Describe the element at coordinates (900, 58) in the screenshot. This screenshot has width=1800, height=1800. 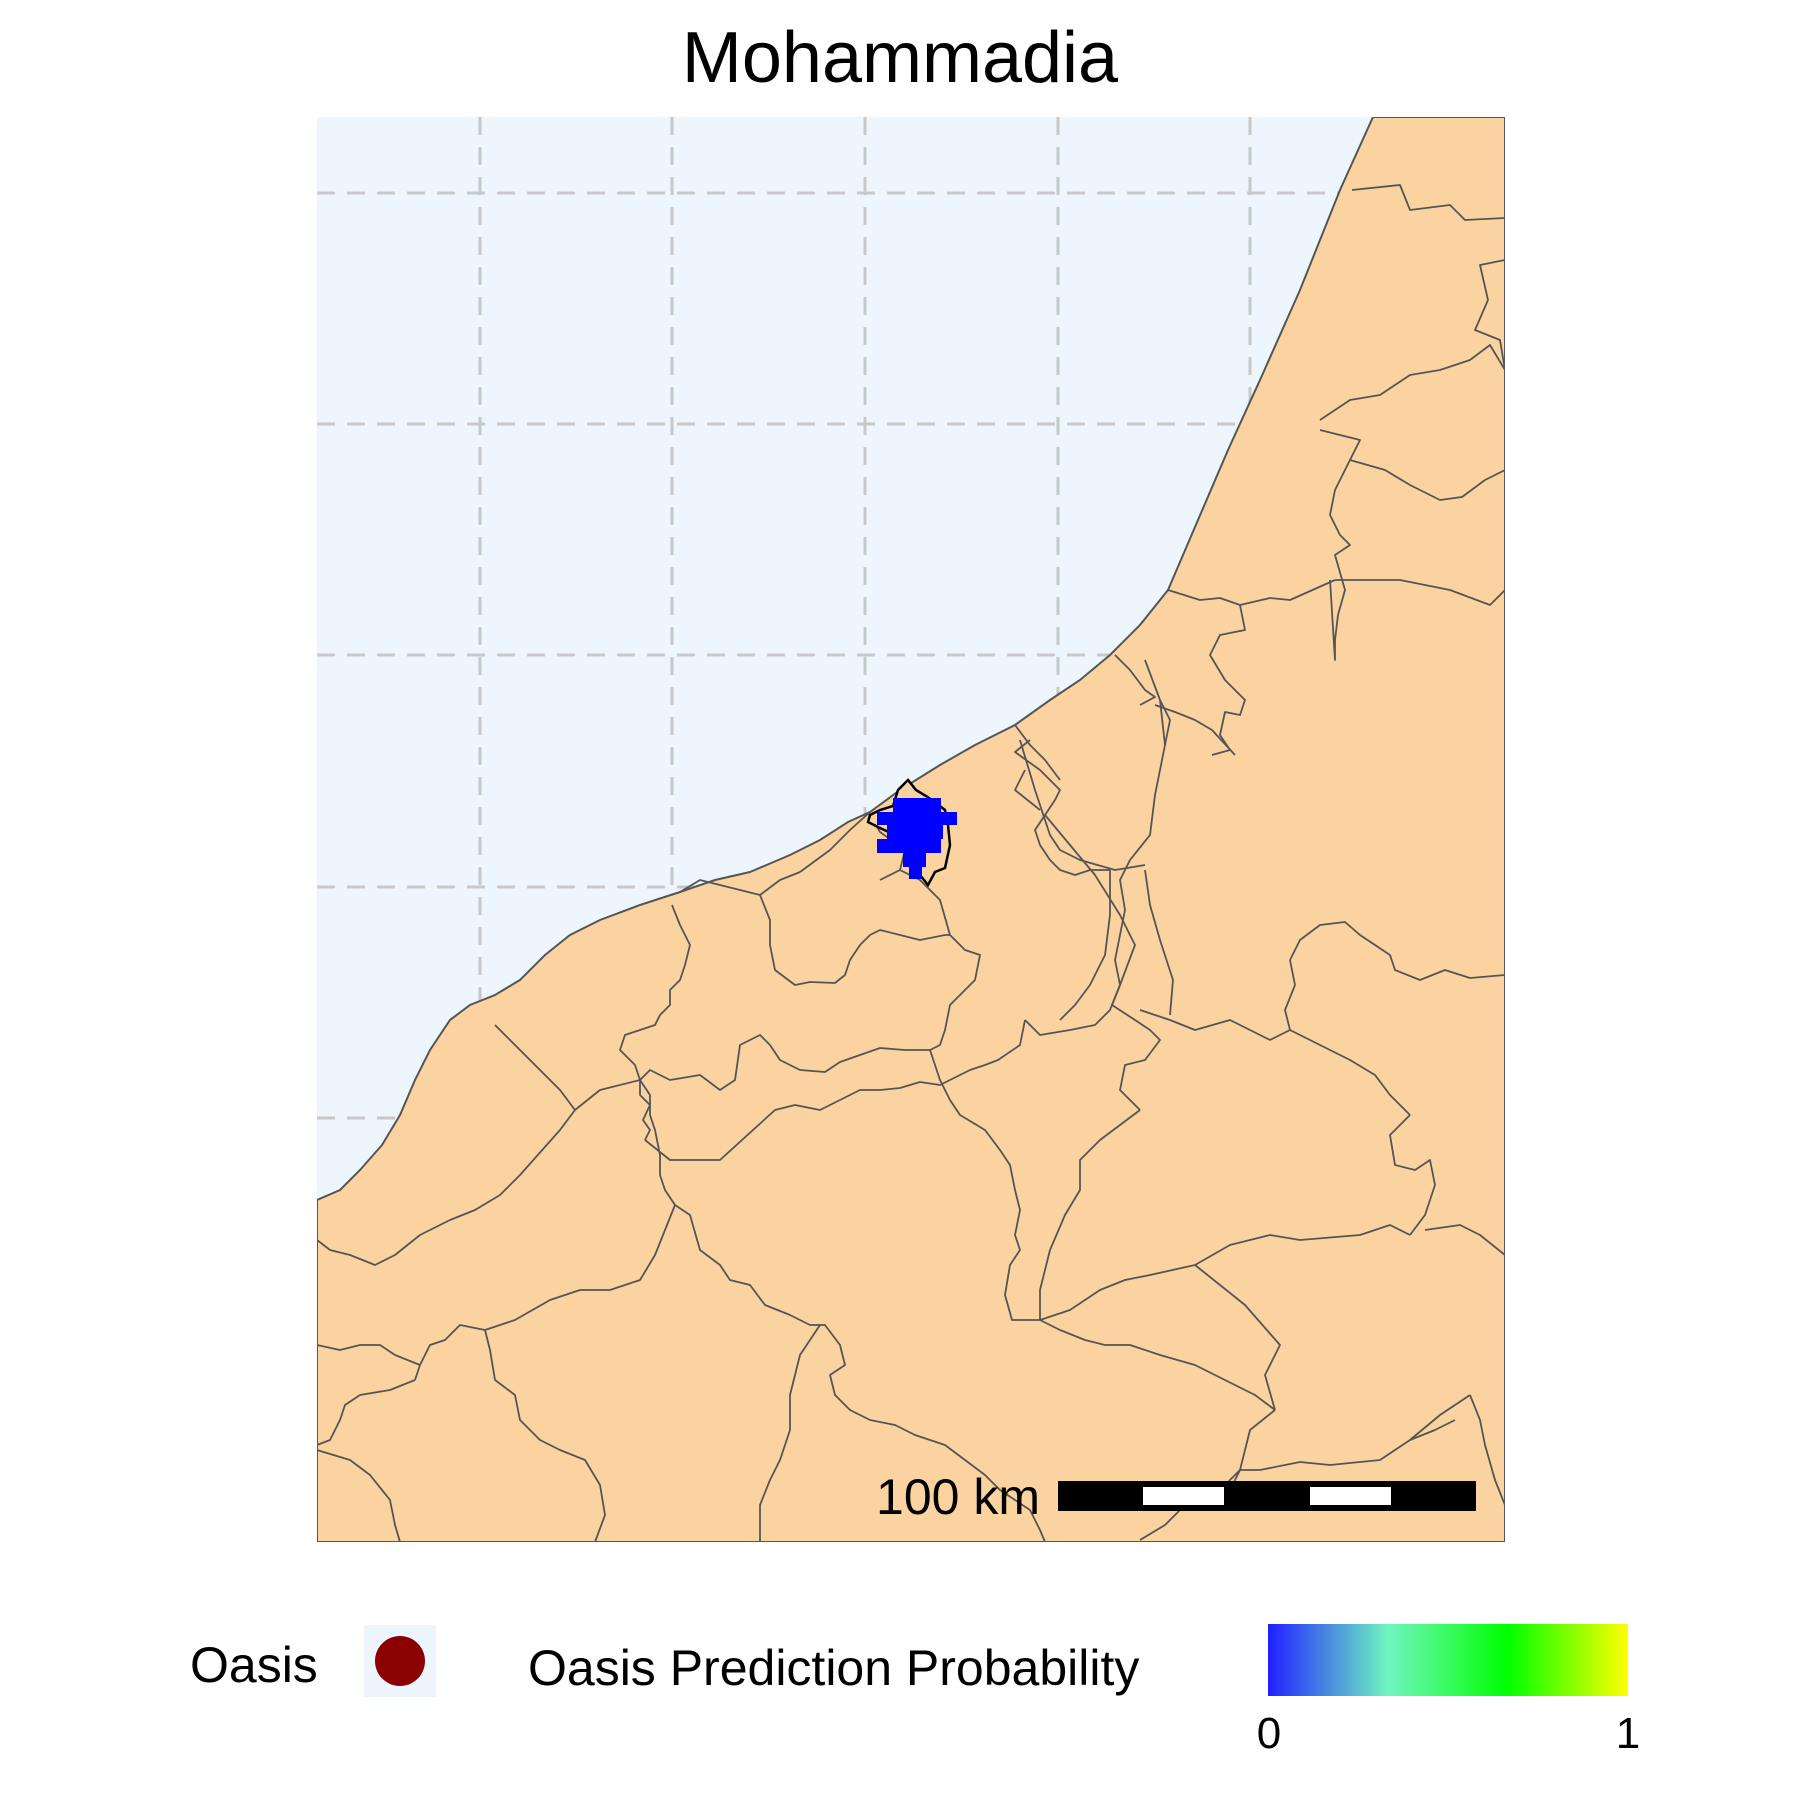
I see `map-title: Mohammadia` at that location.